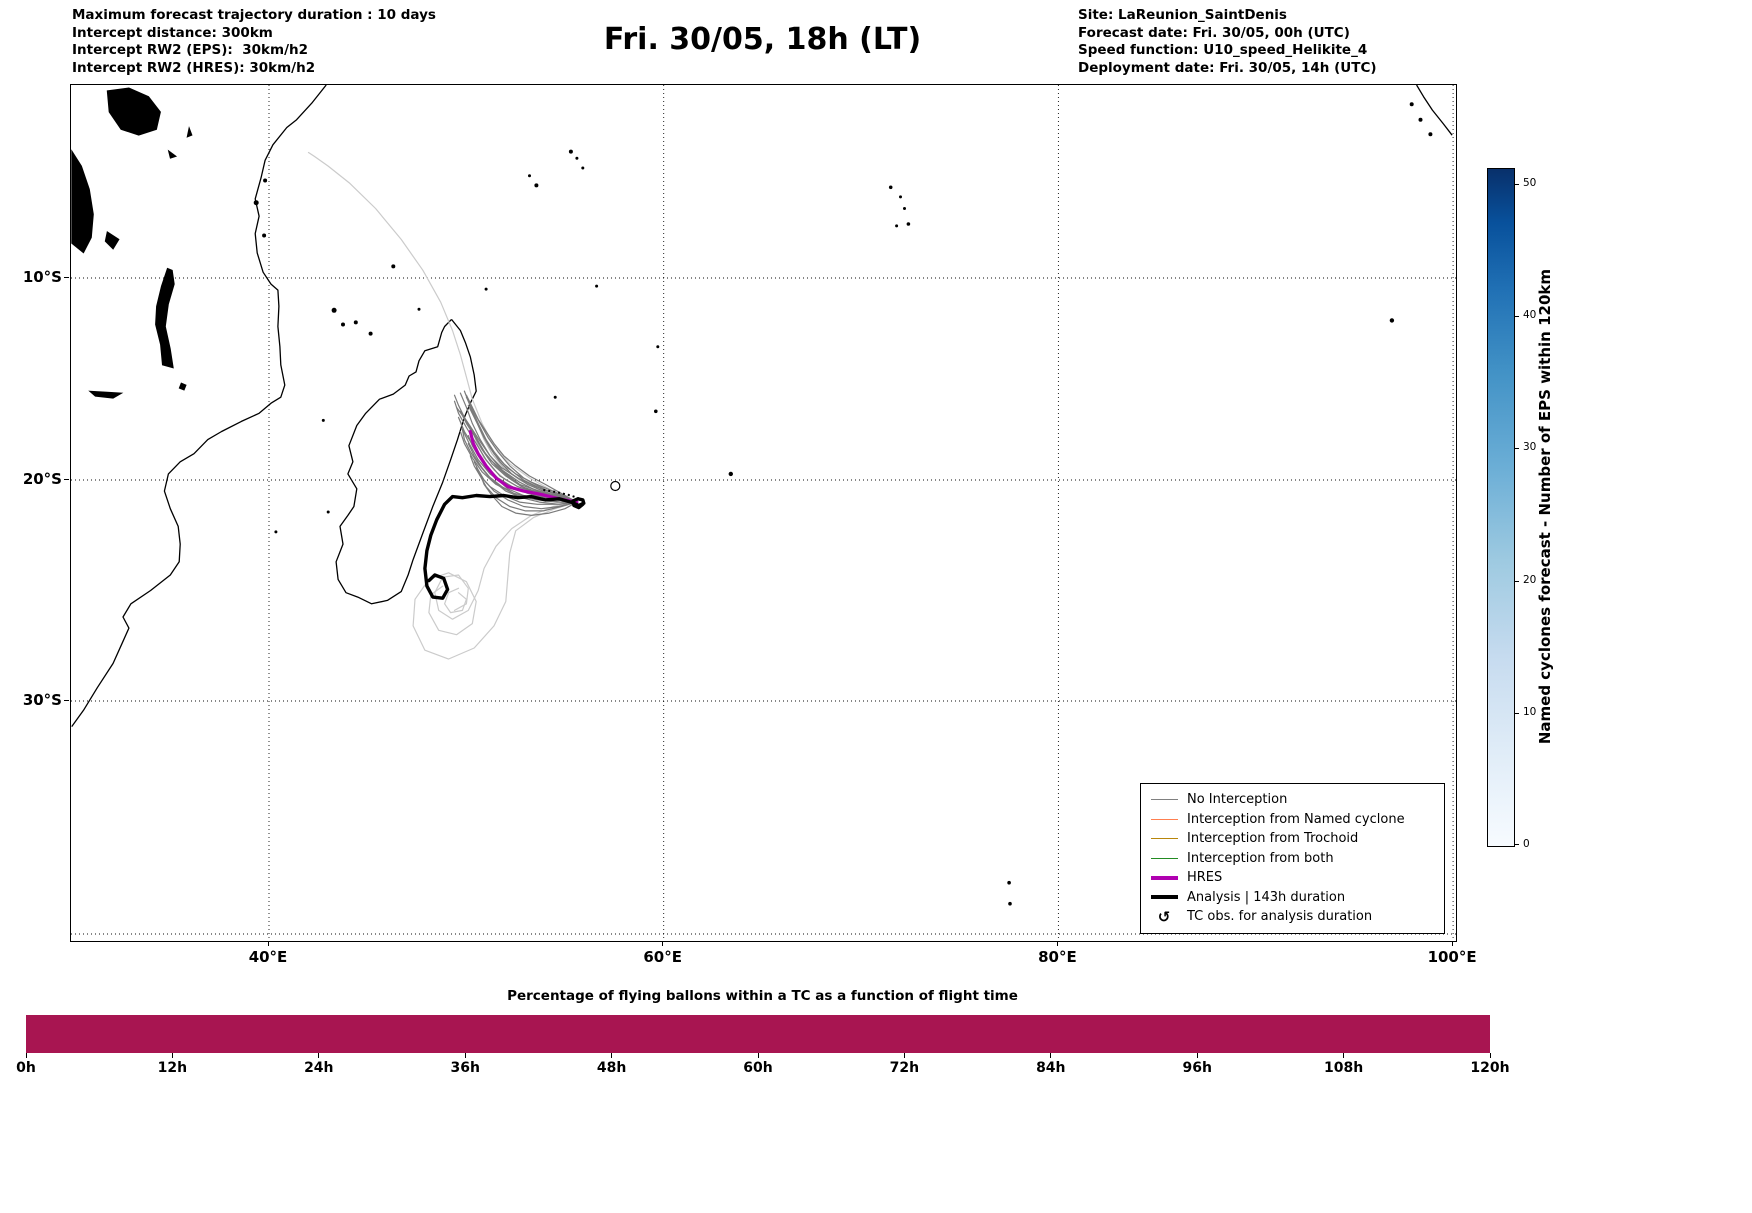 Image resolution: width=1752 pixels, height=1213 pixels. What do you see at coordinates (1530, 447) in the screenshot?
I see `colorbar-tick-label: 30` at bounding box center [1530, 447].